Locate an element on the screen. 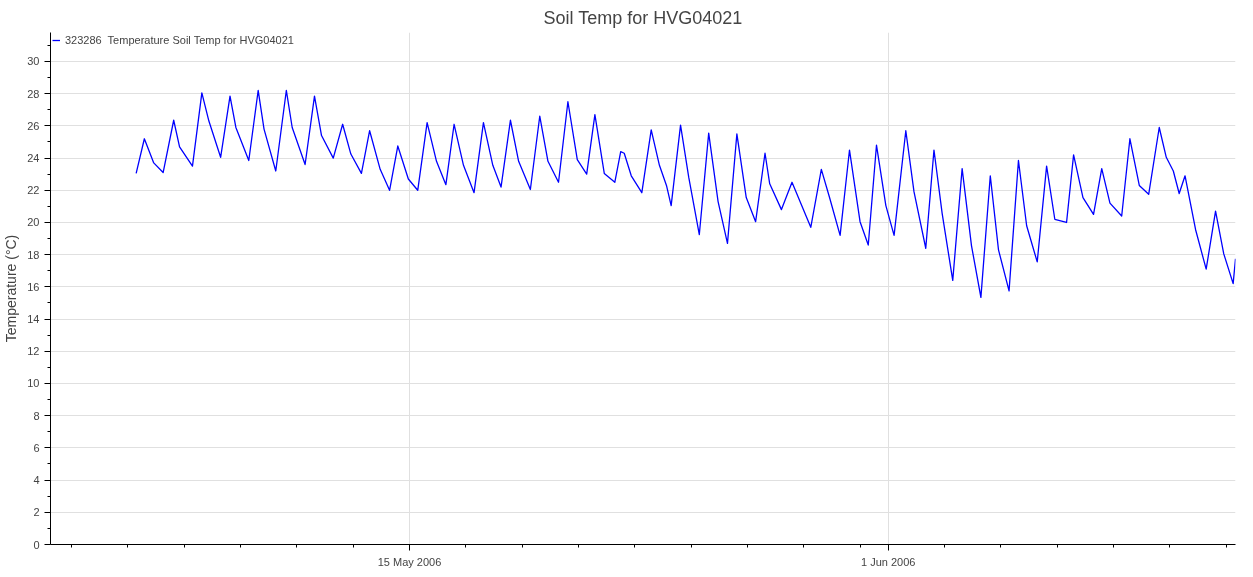 Image resolution: width=1253 pixels, height=577 pixels. y-tick-label: 28 is located at coordinates (33, 93).